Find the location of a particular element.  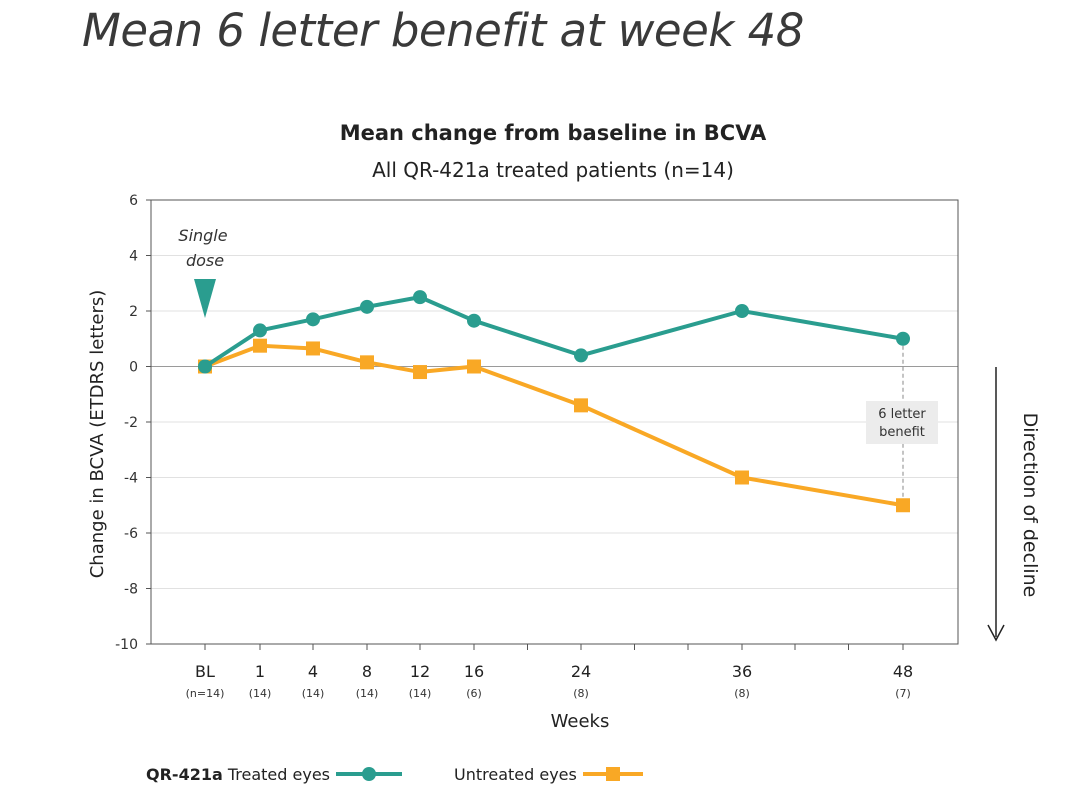

single-dose-text-line1: Single is located at coordinates (202, 235).